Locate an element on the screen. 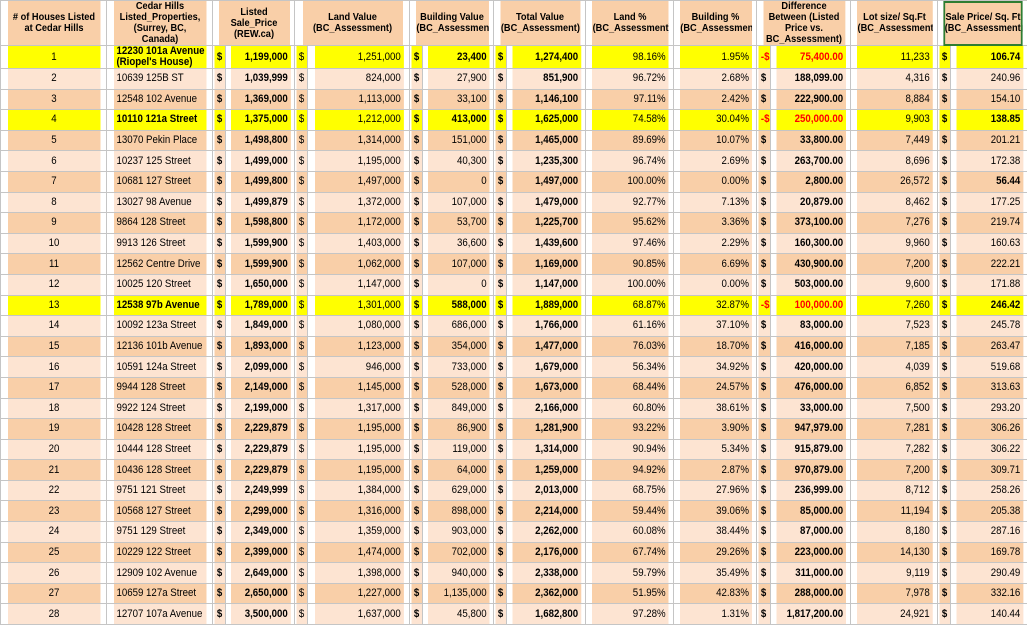 The width and height of the screenshot is (1027, 637). cell-land-value: 1,403,000 is located at coordinates (358, 243).